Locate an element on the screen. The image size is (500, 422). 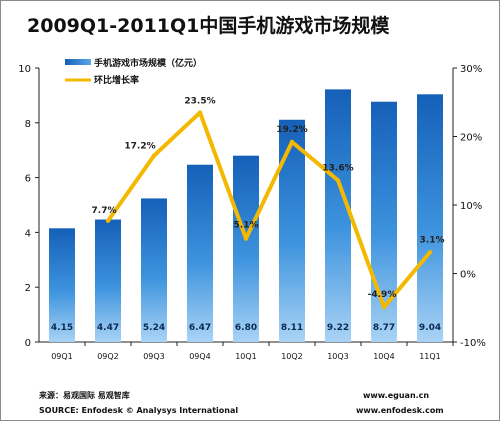
growth-value-label: 23.5% is located at coordinates (199, 102).